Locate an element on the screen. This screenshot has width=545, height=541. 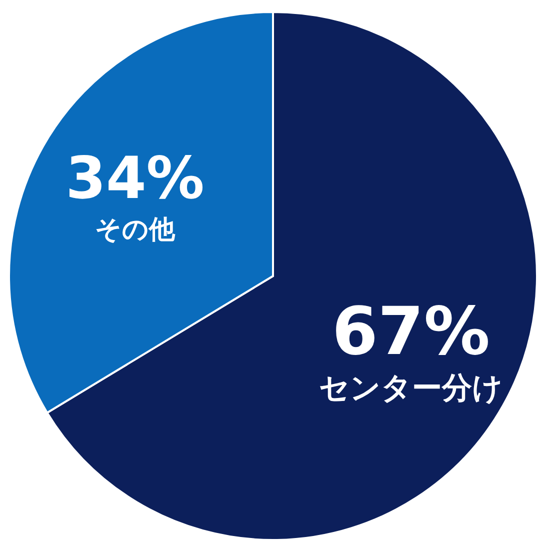
slice-label: その他 is located at coordinates (135, 230).